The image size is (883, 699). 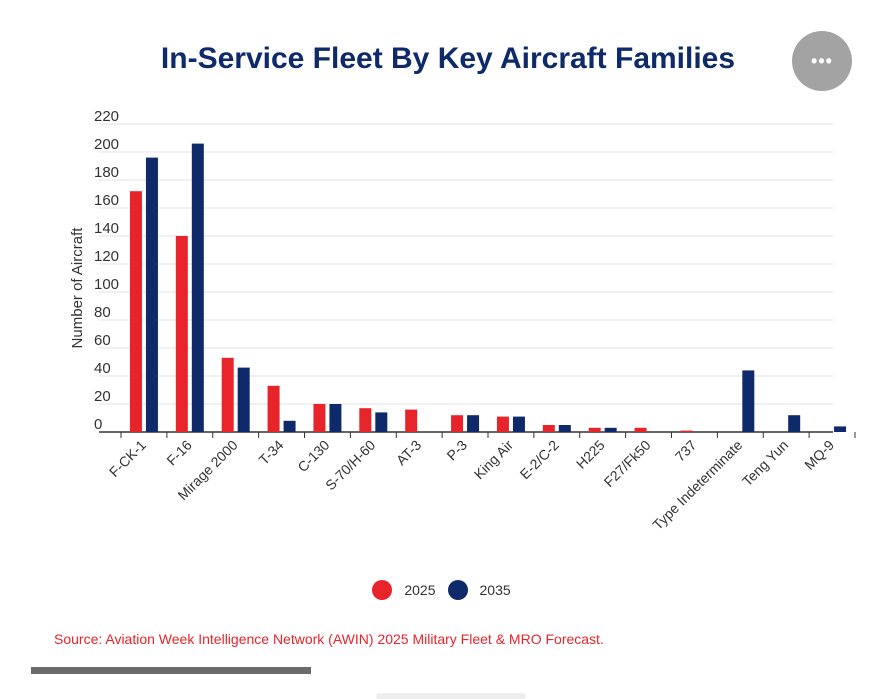 I want to click on y-axis-title: Number of Aircraft, so click(x=77, y=288).